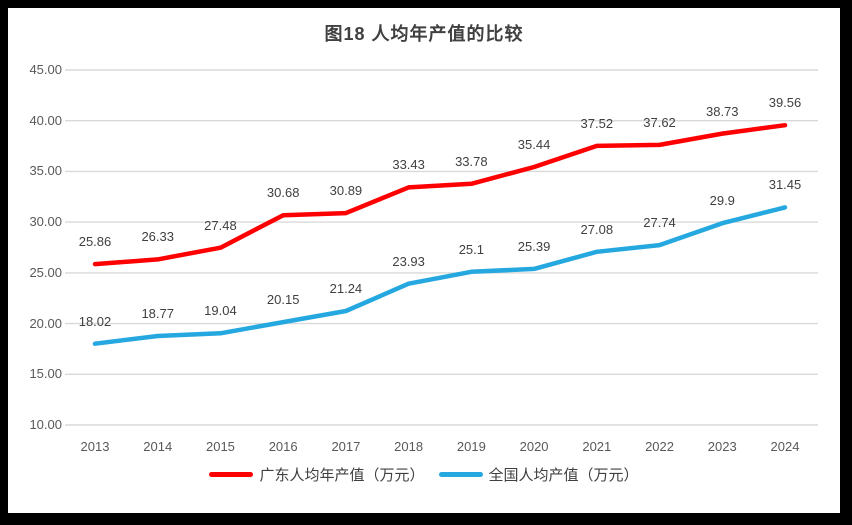 The height and width of the screenshot is (525, 852). Describe the element at coordinates (283, 446) in the screenshot. I see `x-axis-tick-label: 2016` at that location.